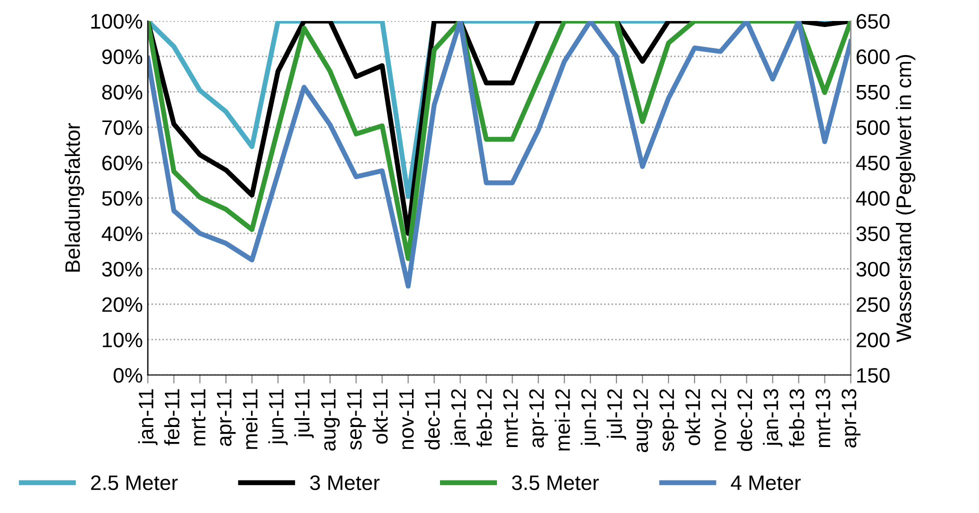 Image resolution: width=979 pixels, height=513 pixels. I want to click on legend-label: 2.5 Meter, so click(134, 482).